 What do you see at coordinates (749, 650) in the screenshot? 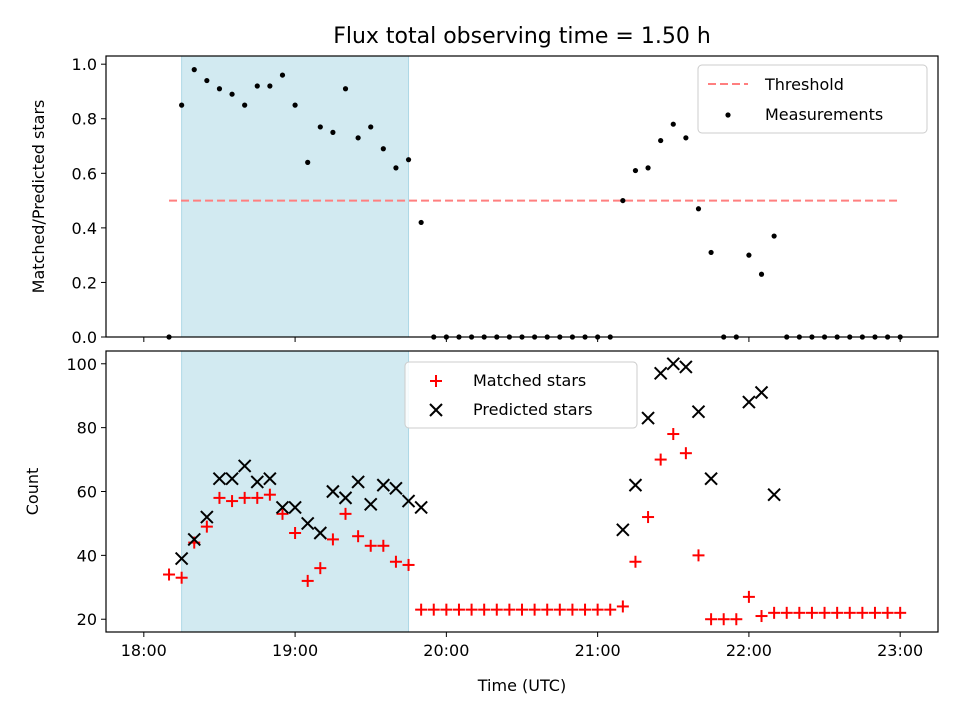
I see `x-tick-label: 22:00` at bounding box center [749, 650].